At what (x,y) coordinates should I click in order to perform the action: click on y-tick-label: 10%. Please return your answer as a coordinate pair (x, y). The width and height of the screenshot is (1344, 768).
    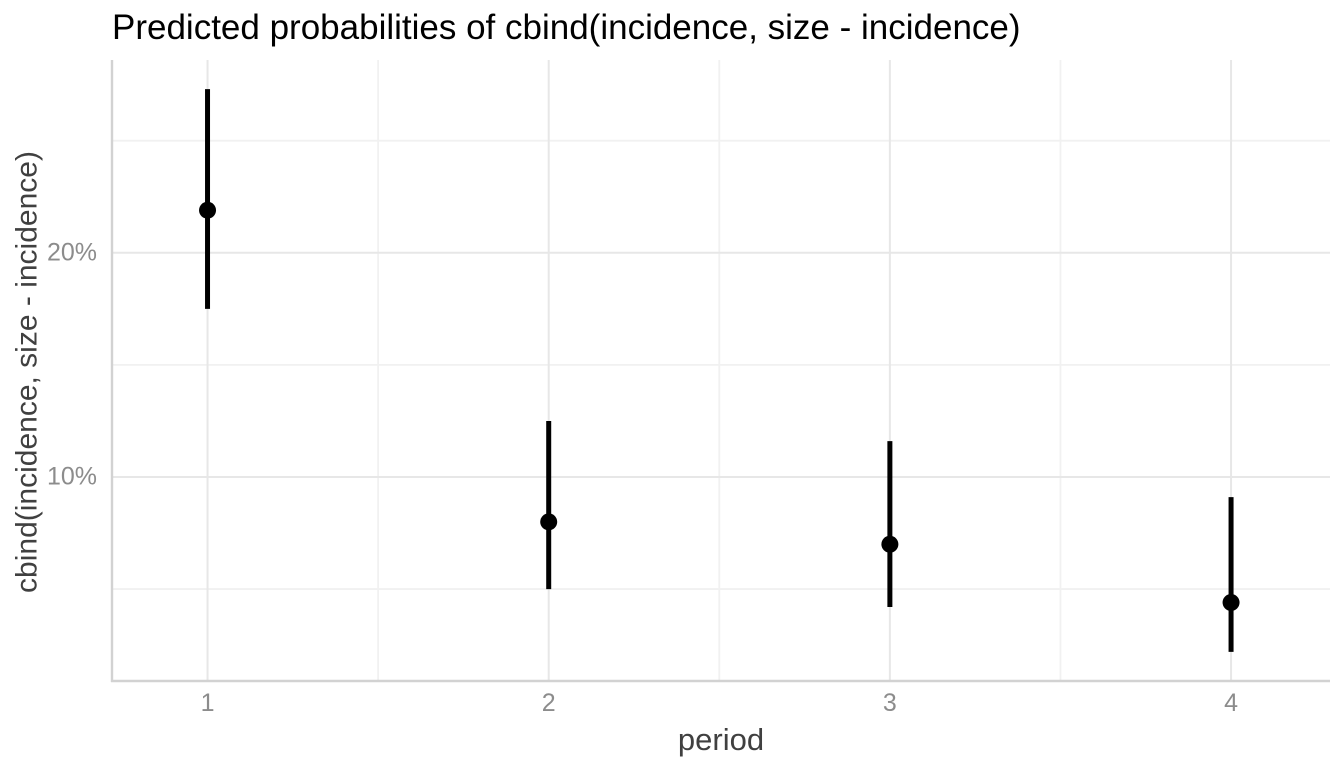
    Looking at the image, I should click on (71, 476).